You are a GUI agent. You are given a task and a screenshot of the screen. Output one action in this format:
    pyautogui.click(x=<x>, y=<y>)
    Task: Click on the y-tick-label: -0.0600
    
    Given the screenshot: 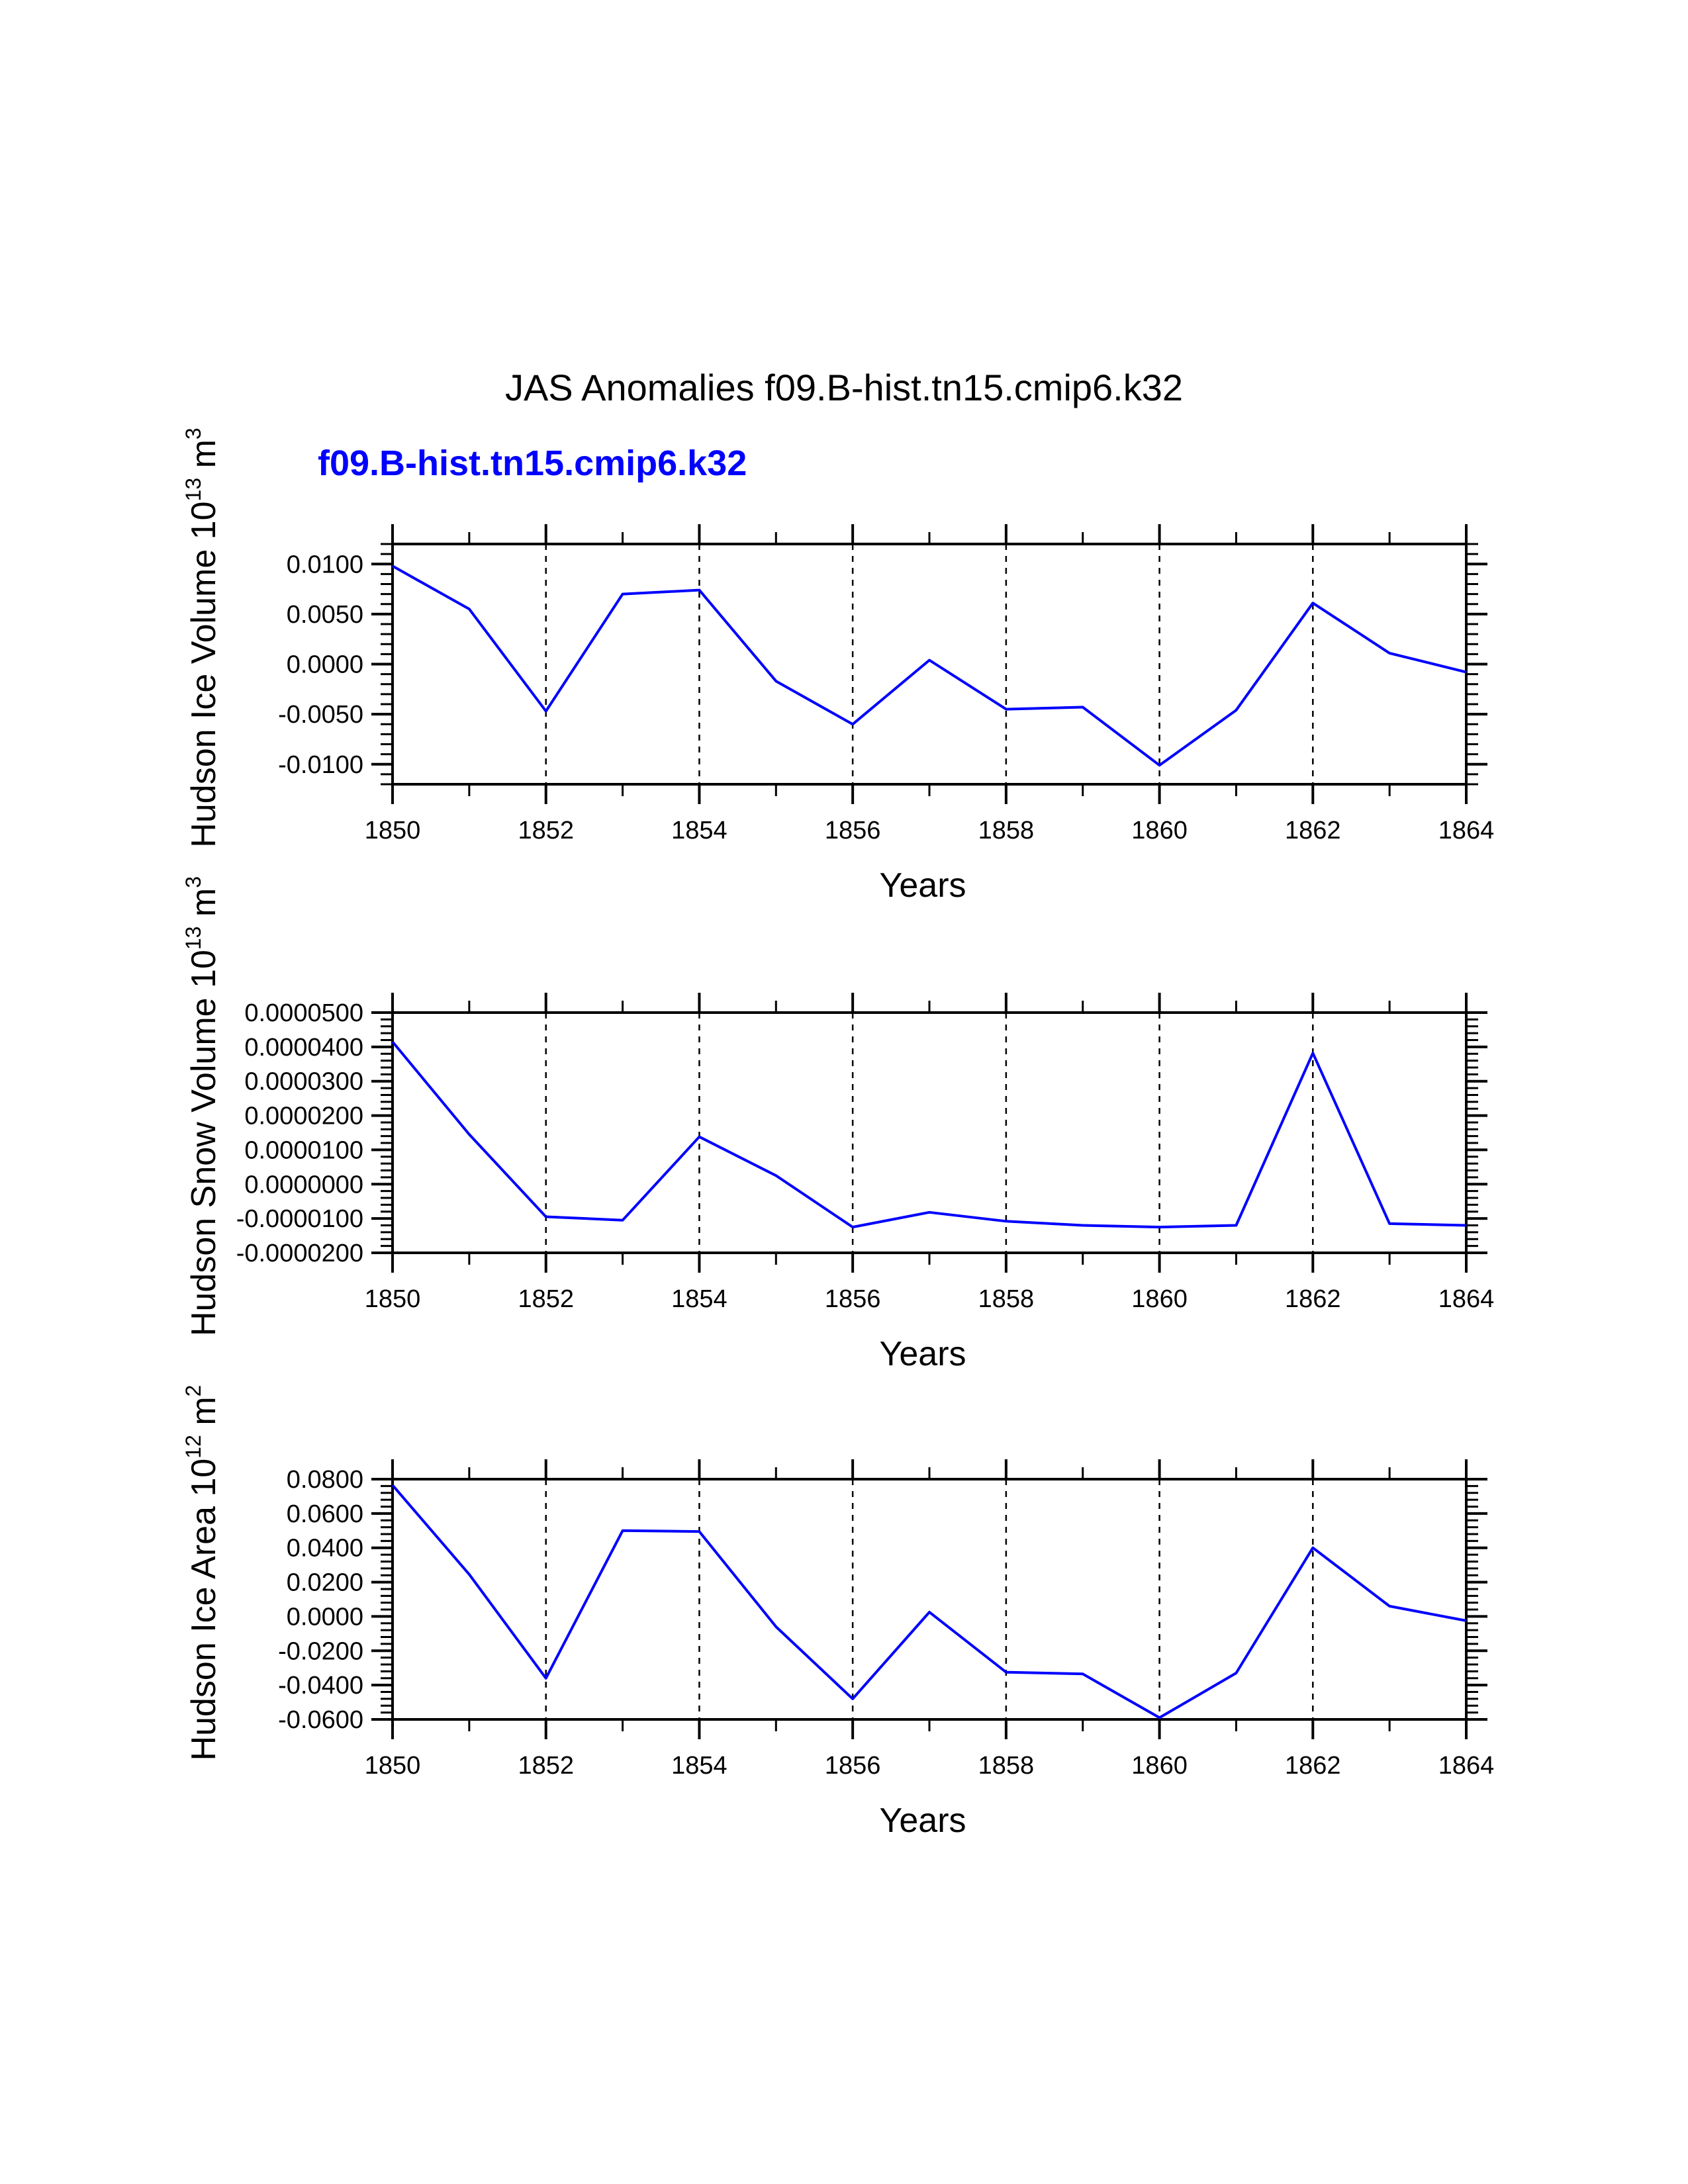 What is the action you would take?
    pyautogui.click(x=320, y=1720)
    